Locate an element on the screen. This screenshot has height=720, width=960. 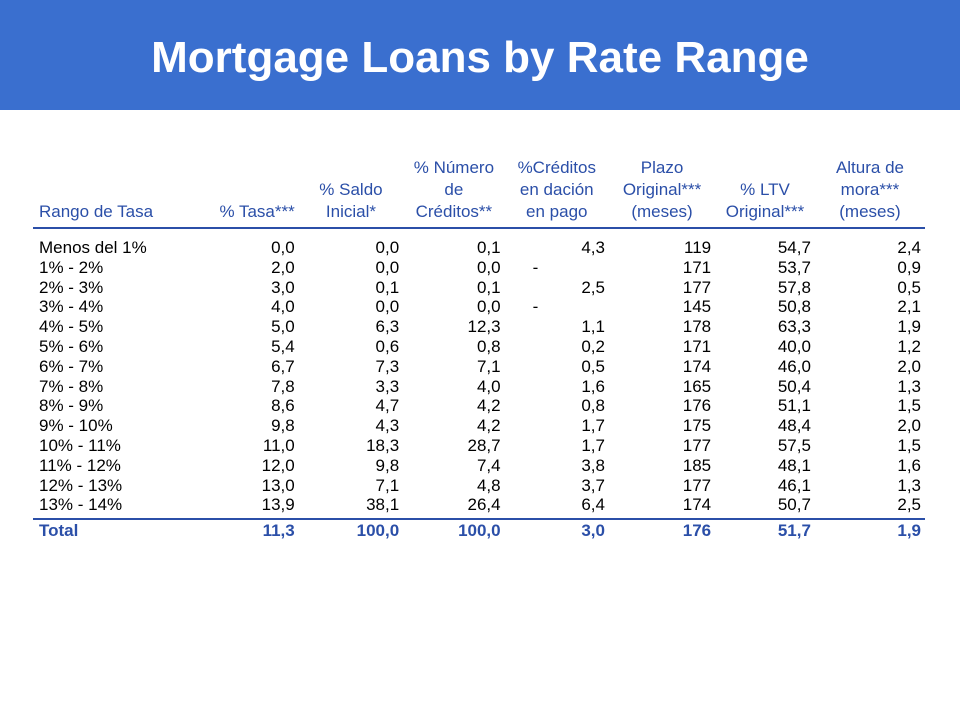
table-row: 12% - 13% 13,0 7,1 4,8 3,7 177 46,1 1,3 is located at coordinates (479, 486).